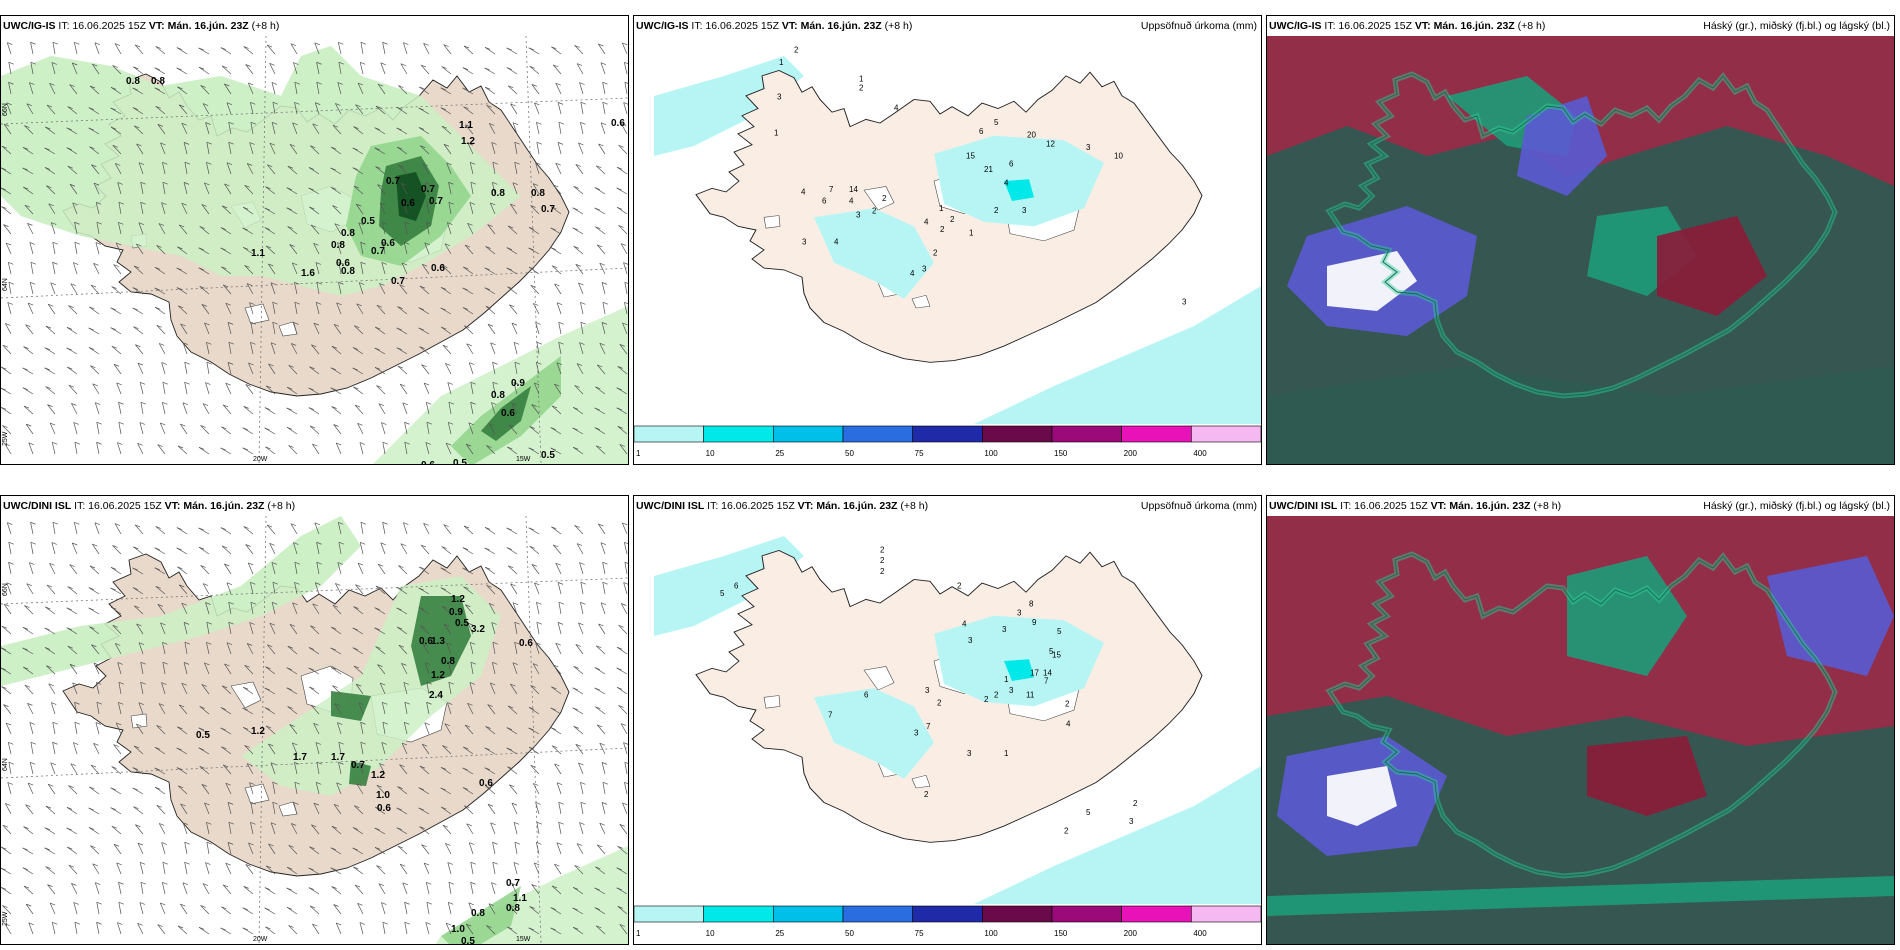 The width and height of the screenshot is (1900, 950). I want to click on wind-barbs, so click(314, 248).